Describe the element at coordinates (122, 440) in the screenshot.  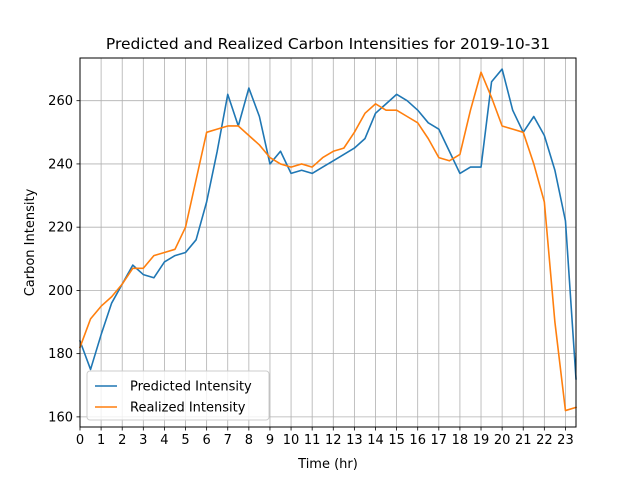
I see `x-tick-label: 2` at that location.